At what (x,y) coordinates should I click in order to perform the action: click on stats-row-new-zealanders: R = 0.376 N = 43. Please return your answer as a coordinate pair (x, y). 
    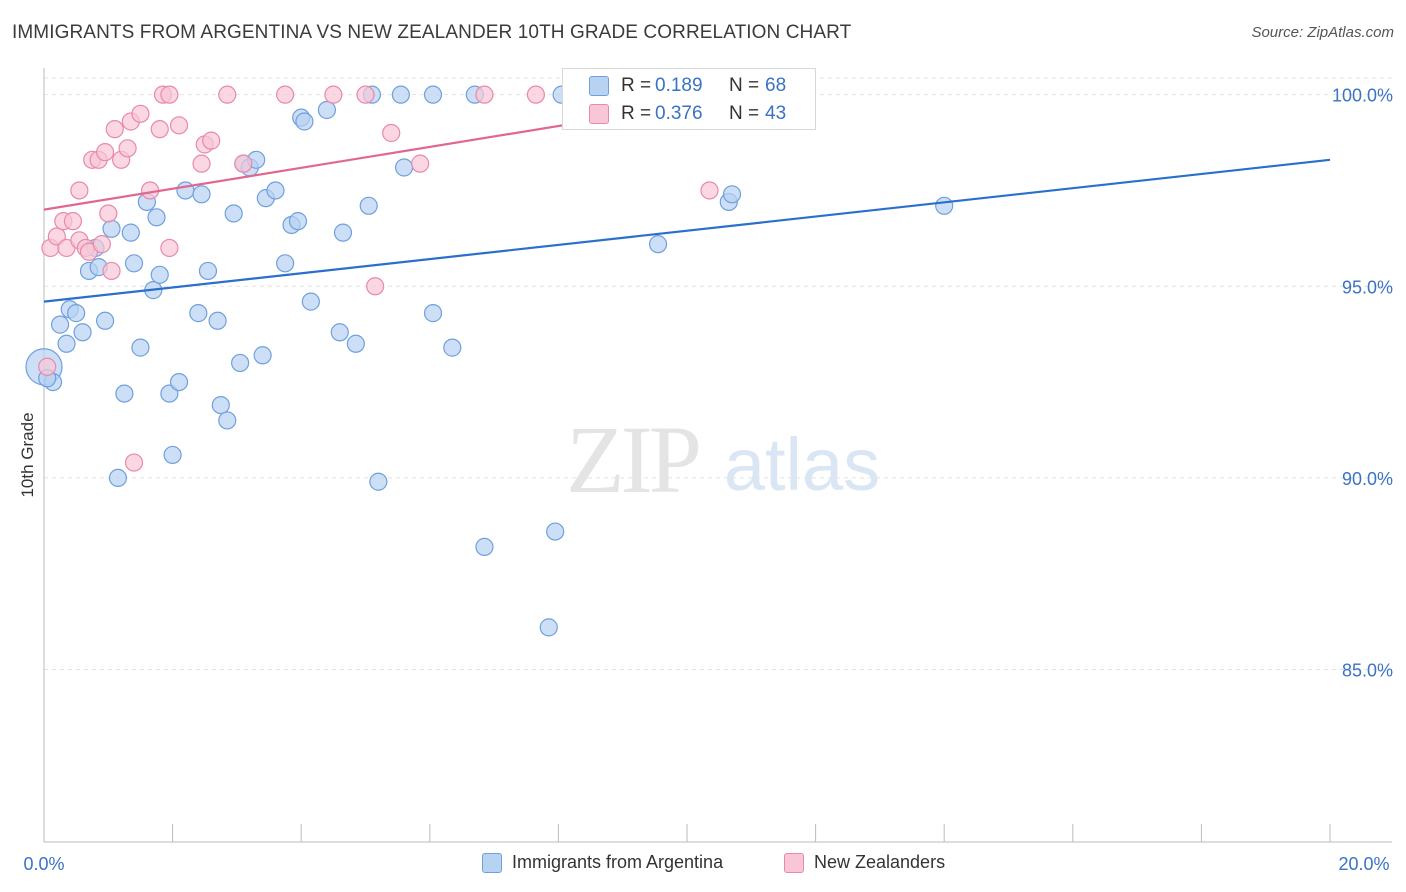
    Looking at the image, I should click on (689, 114).